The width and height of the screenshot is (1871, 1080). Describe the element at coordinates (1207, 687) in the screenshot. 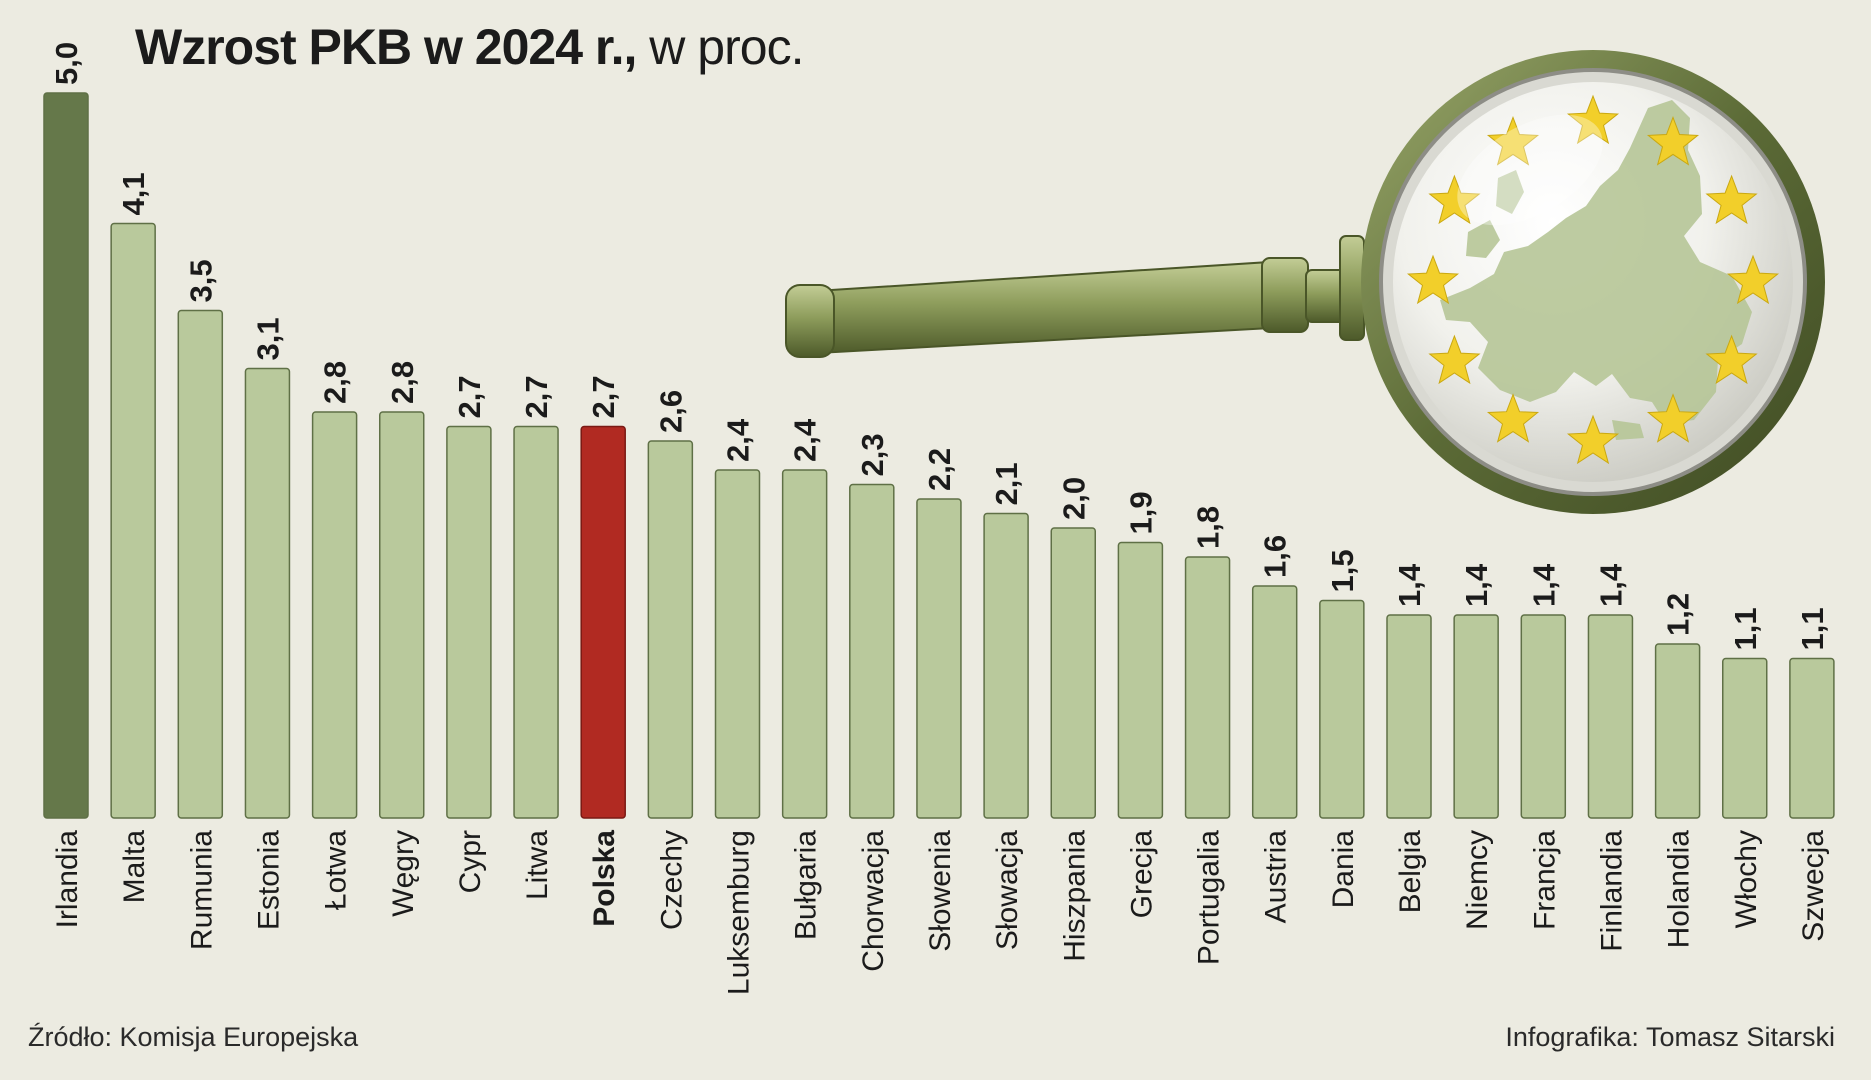

I see `bar-portugalia` at that location.